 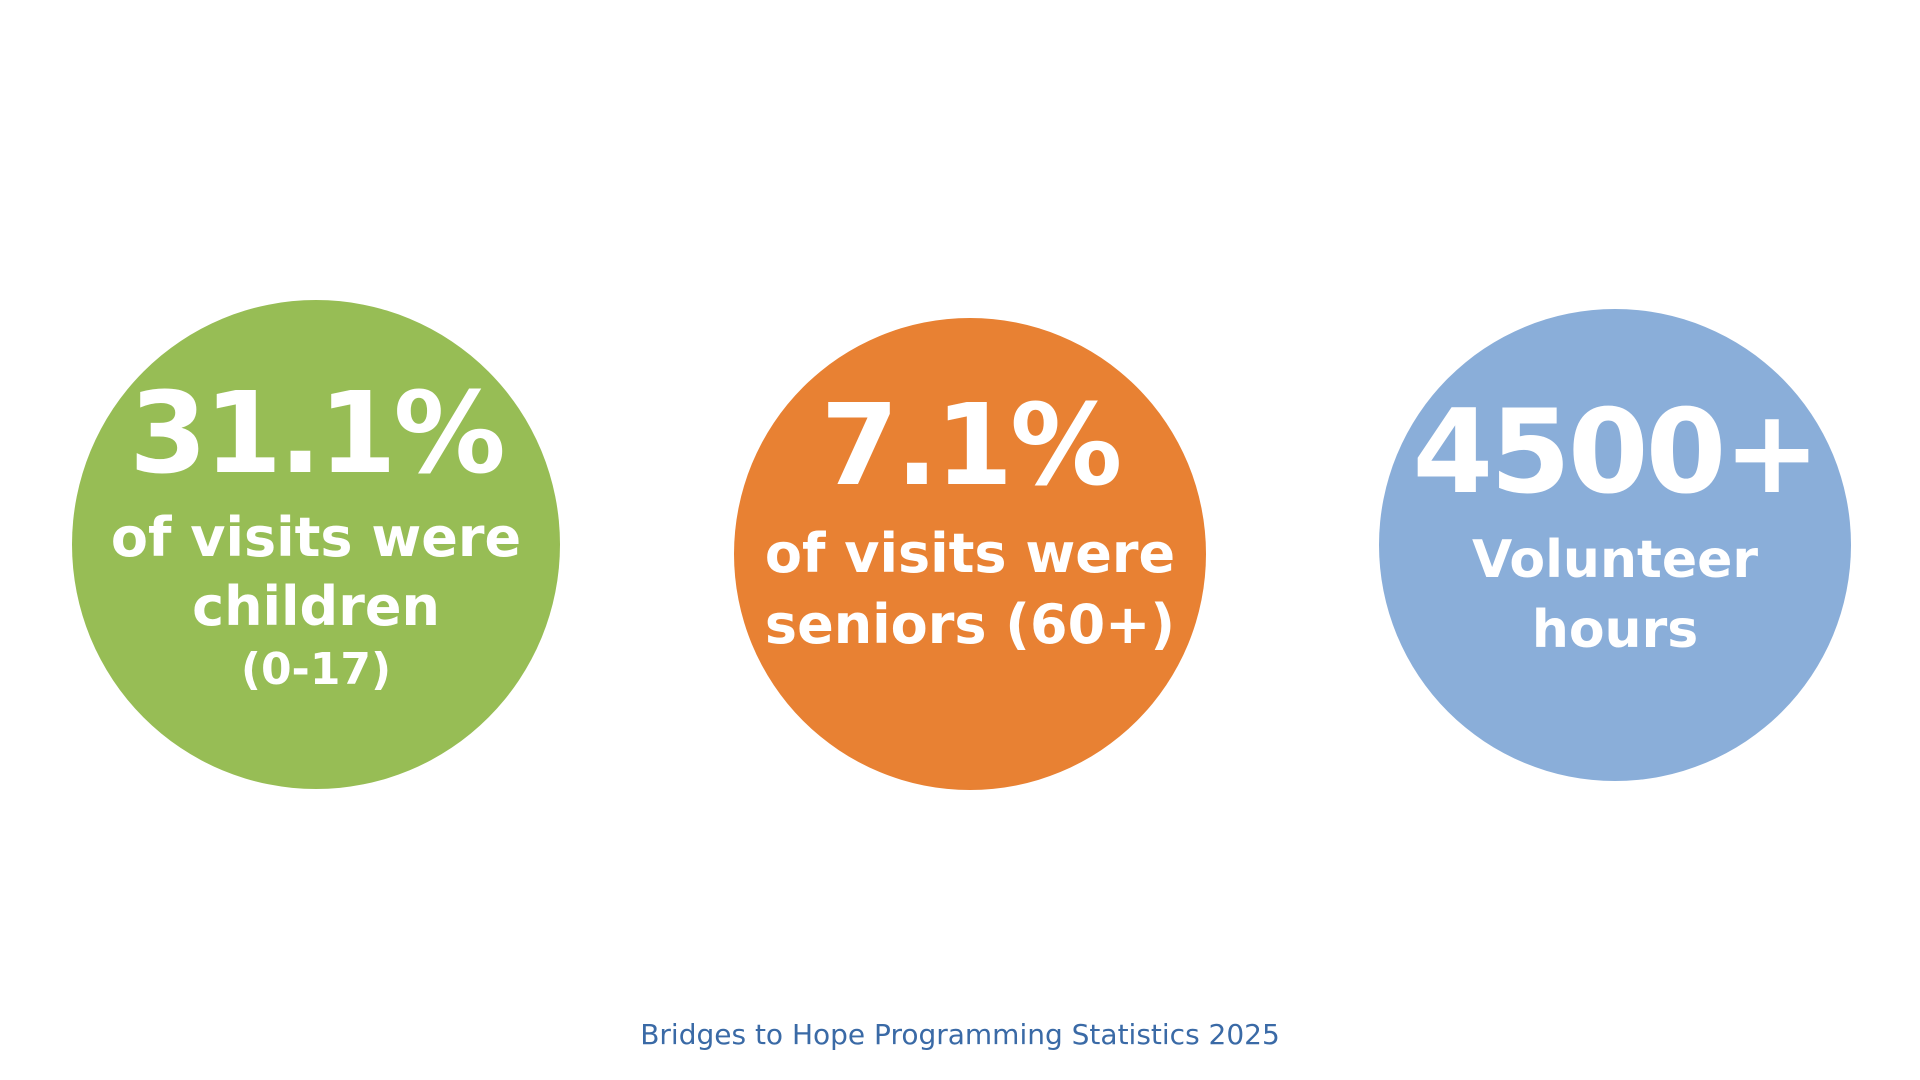 I want to click on stat-label-line-2: children, so click(x=316, y=606).